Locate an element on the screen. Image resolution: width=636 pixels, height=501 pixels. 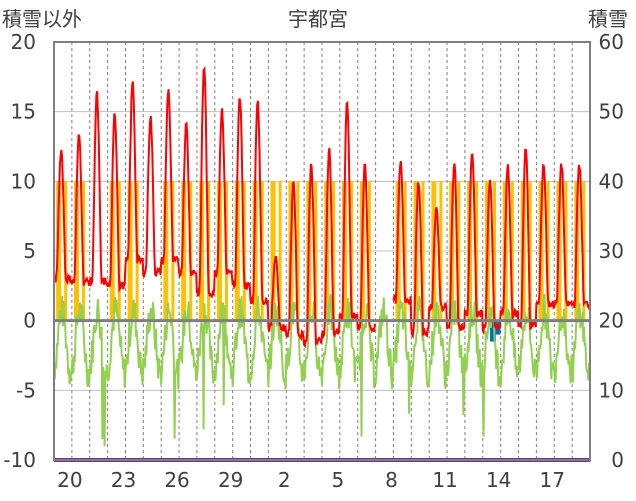
x-tick-label: 14 is located at coordinates (498, 480).